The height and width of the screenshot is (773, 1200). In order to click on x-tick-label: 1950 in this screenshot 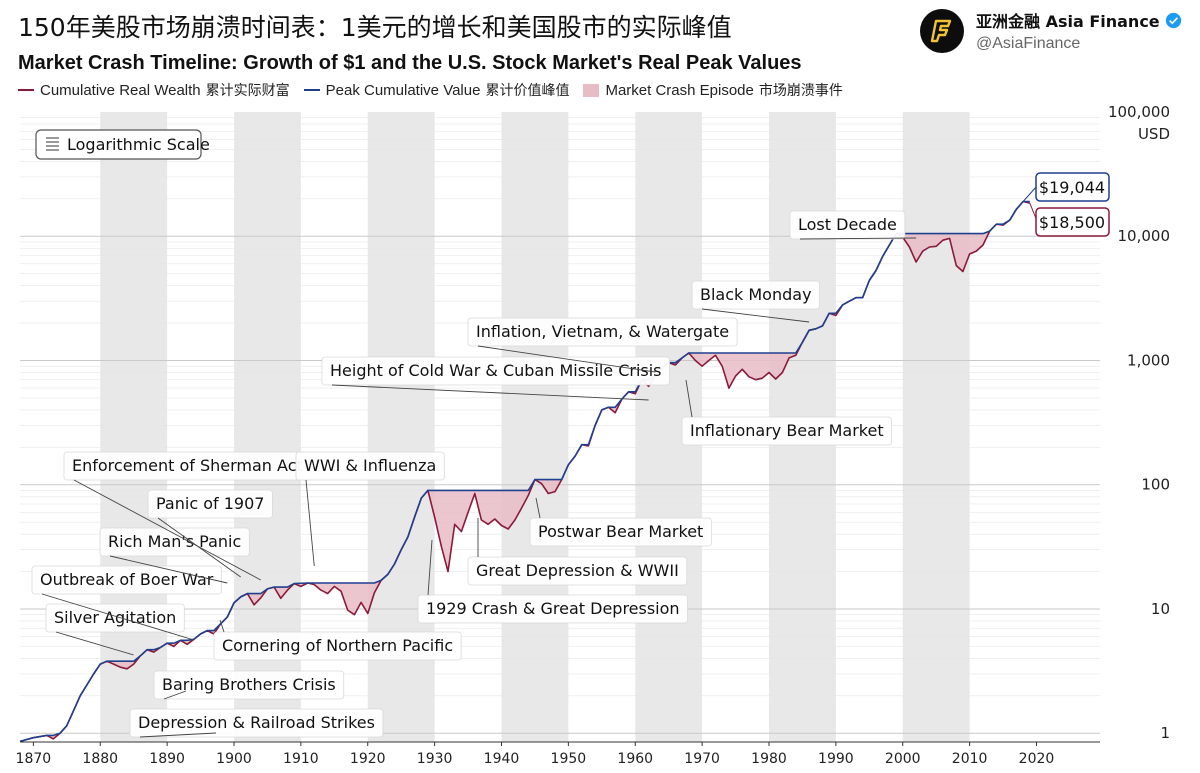, I will do `click(569, 759)`.